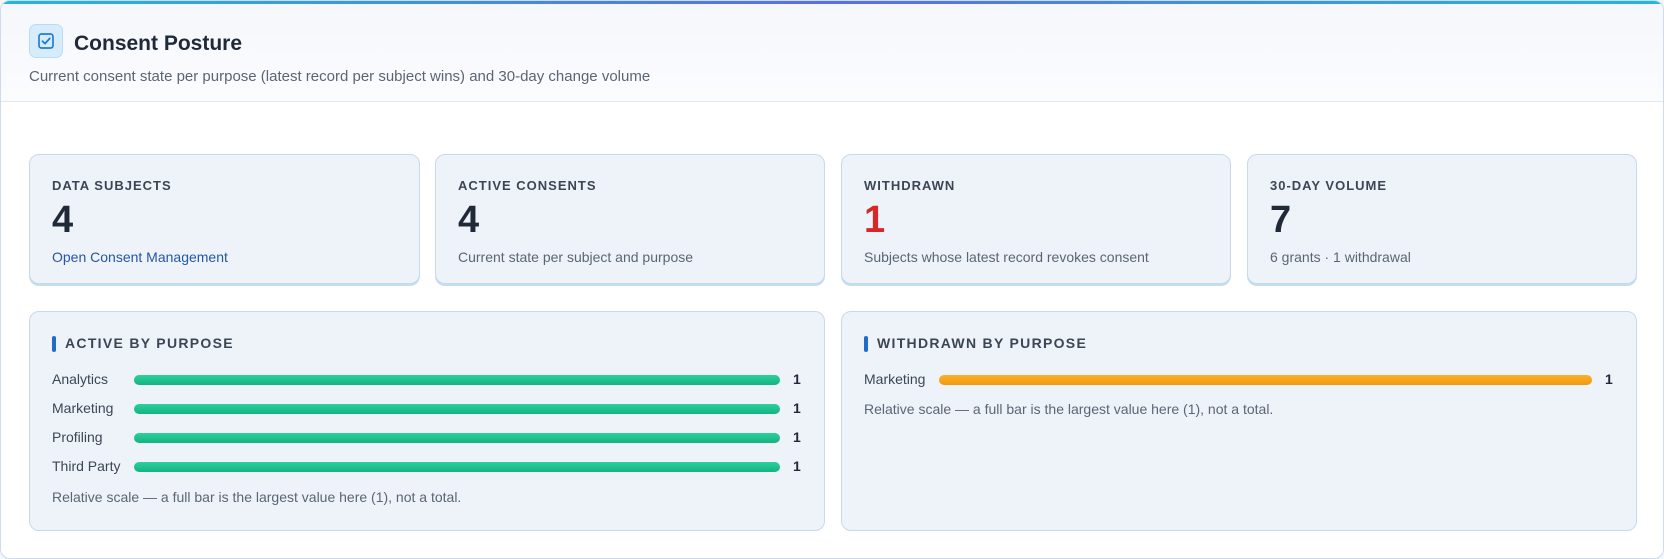  Describe the element at coordinates (224, 219) in the screenshot. I see `stat-card-data-subjects: DATA SUBJECTS 4 Open Consent Management` at that location.